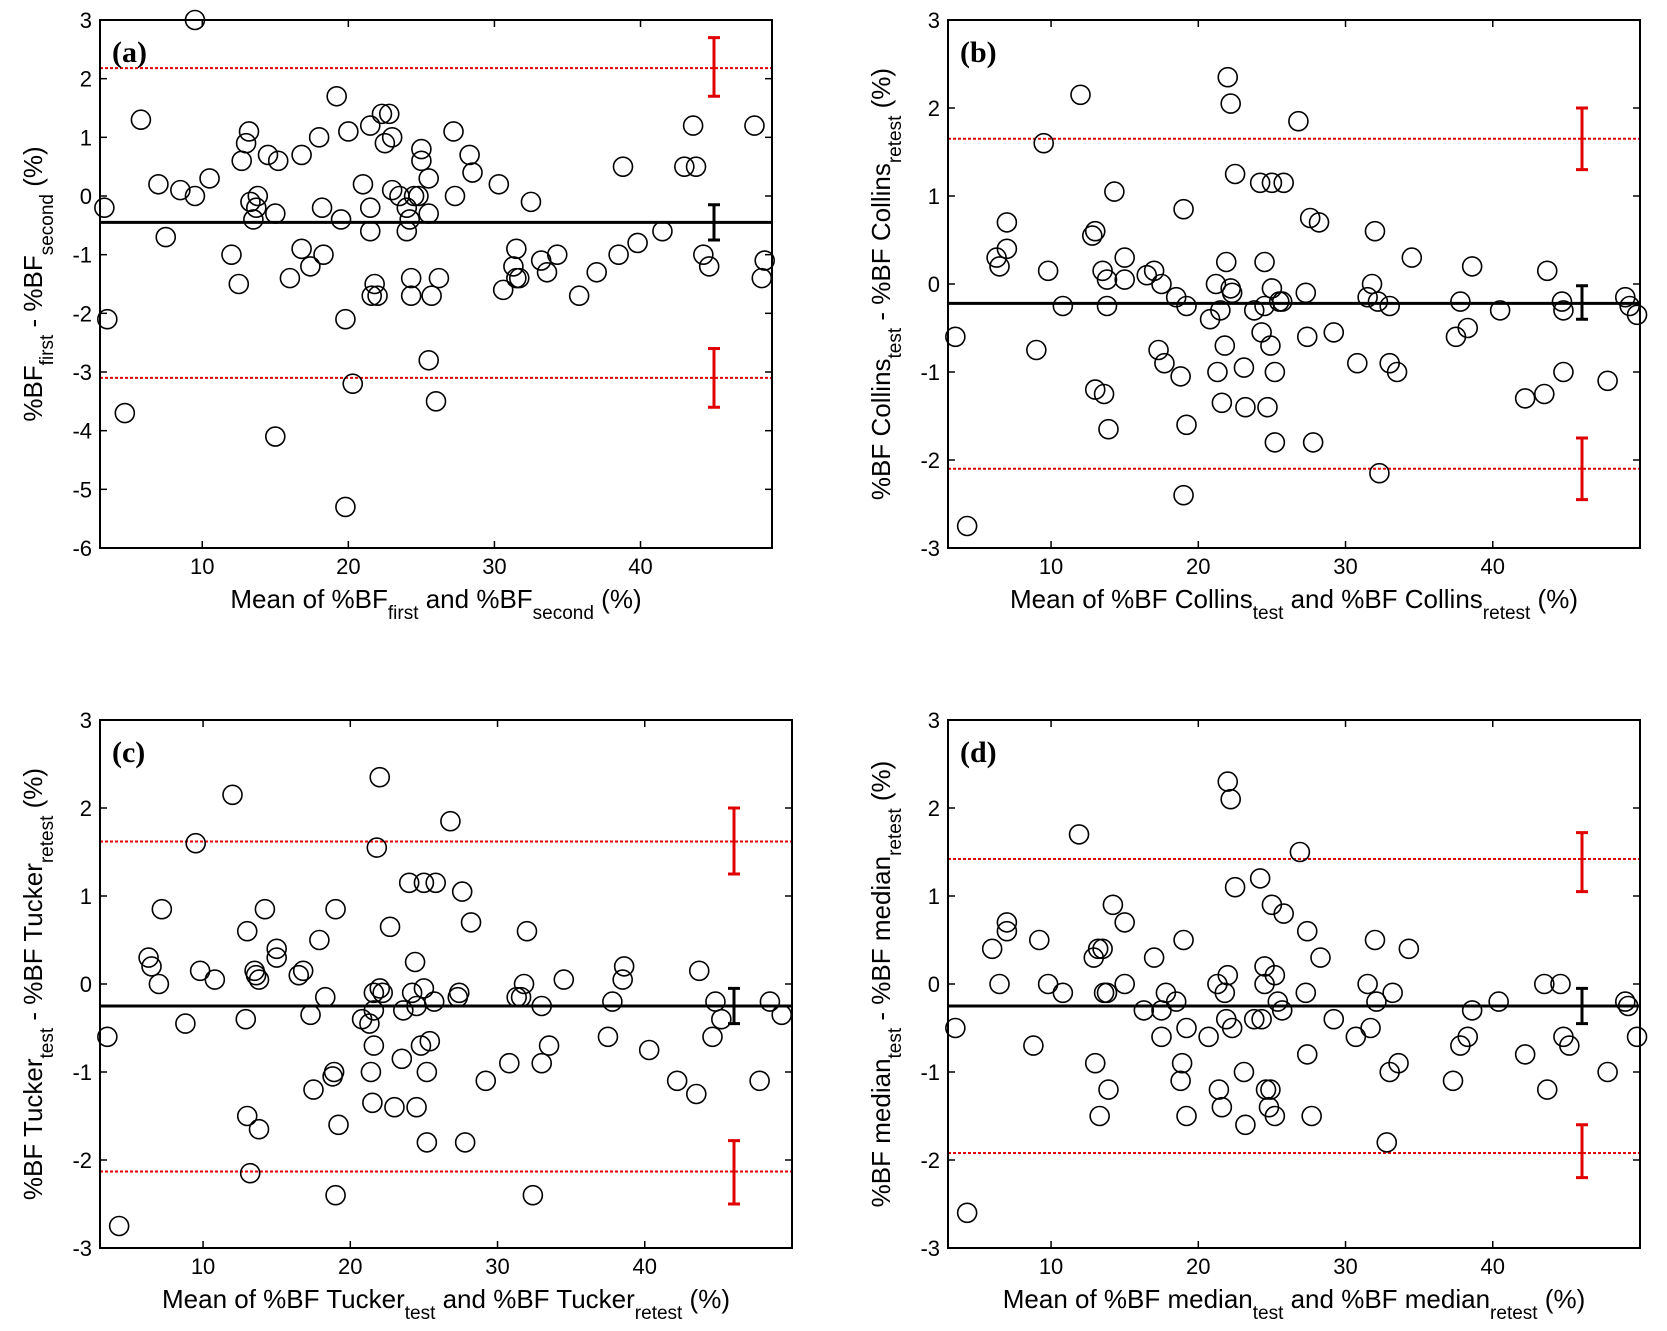  Describe the element at coordinates (930, 1072) in the screenshot. I see `y-tick-label: -1` at that location.